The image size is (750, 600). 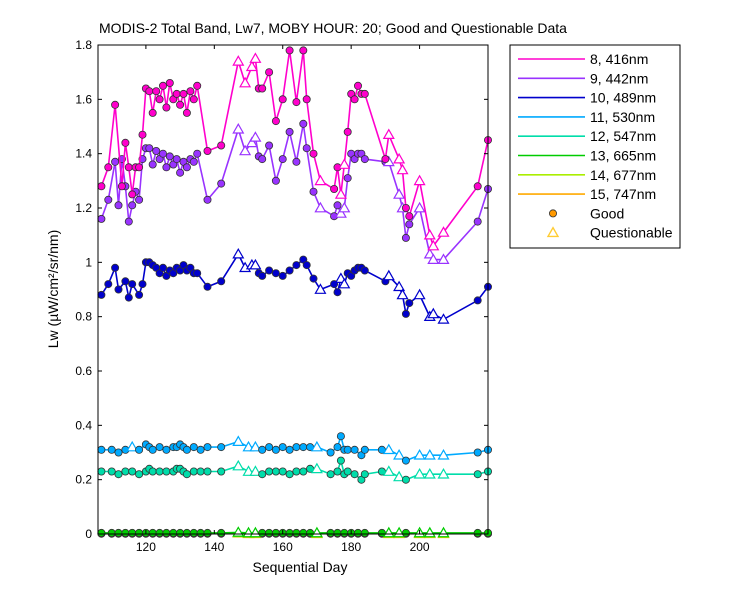 I want to click on y-tick-label-3: 0.6, so click(x=83, y=371).